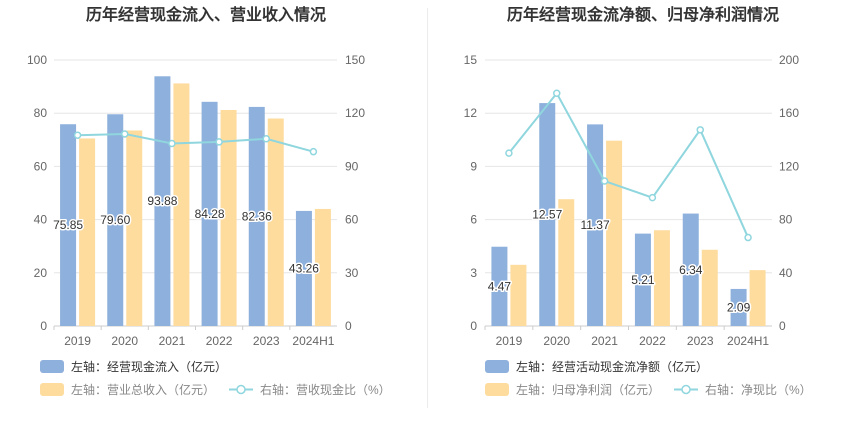  Describe the element at coordinates (37, 60) in the screenshot. I see `y-left-tick-label: 100` at that location.